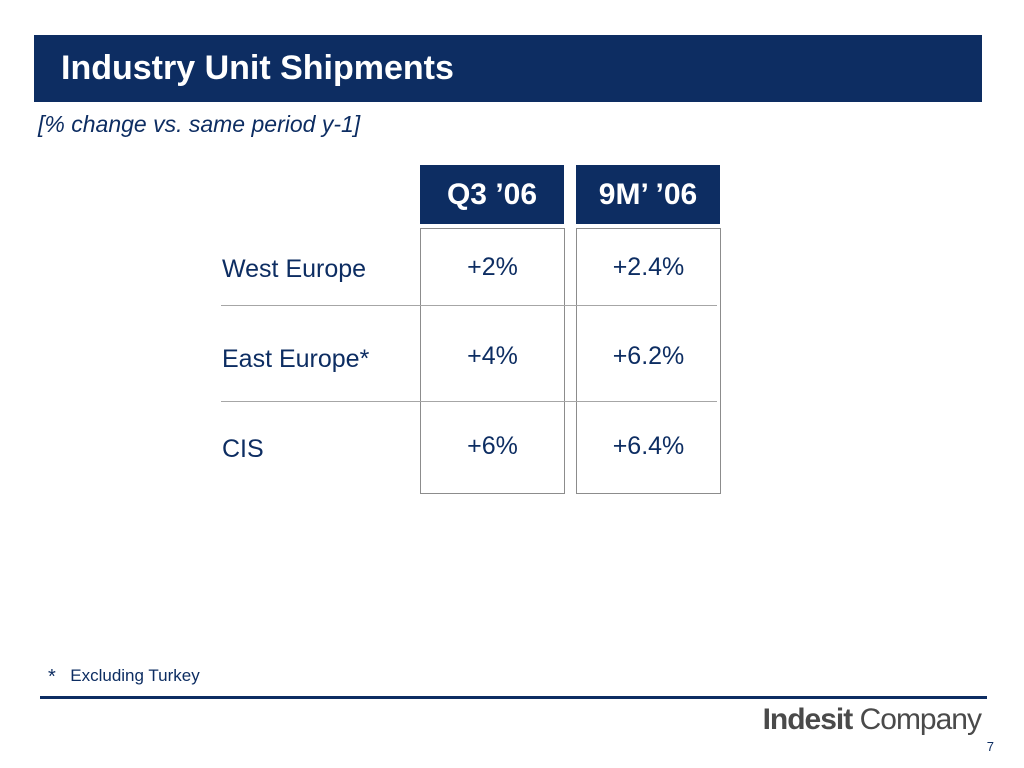  What do you see at coordinates (808, 719) in the screenshot?
I see `logo-wordmark-bold: Indesit` at bounding box center [808, 719].